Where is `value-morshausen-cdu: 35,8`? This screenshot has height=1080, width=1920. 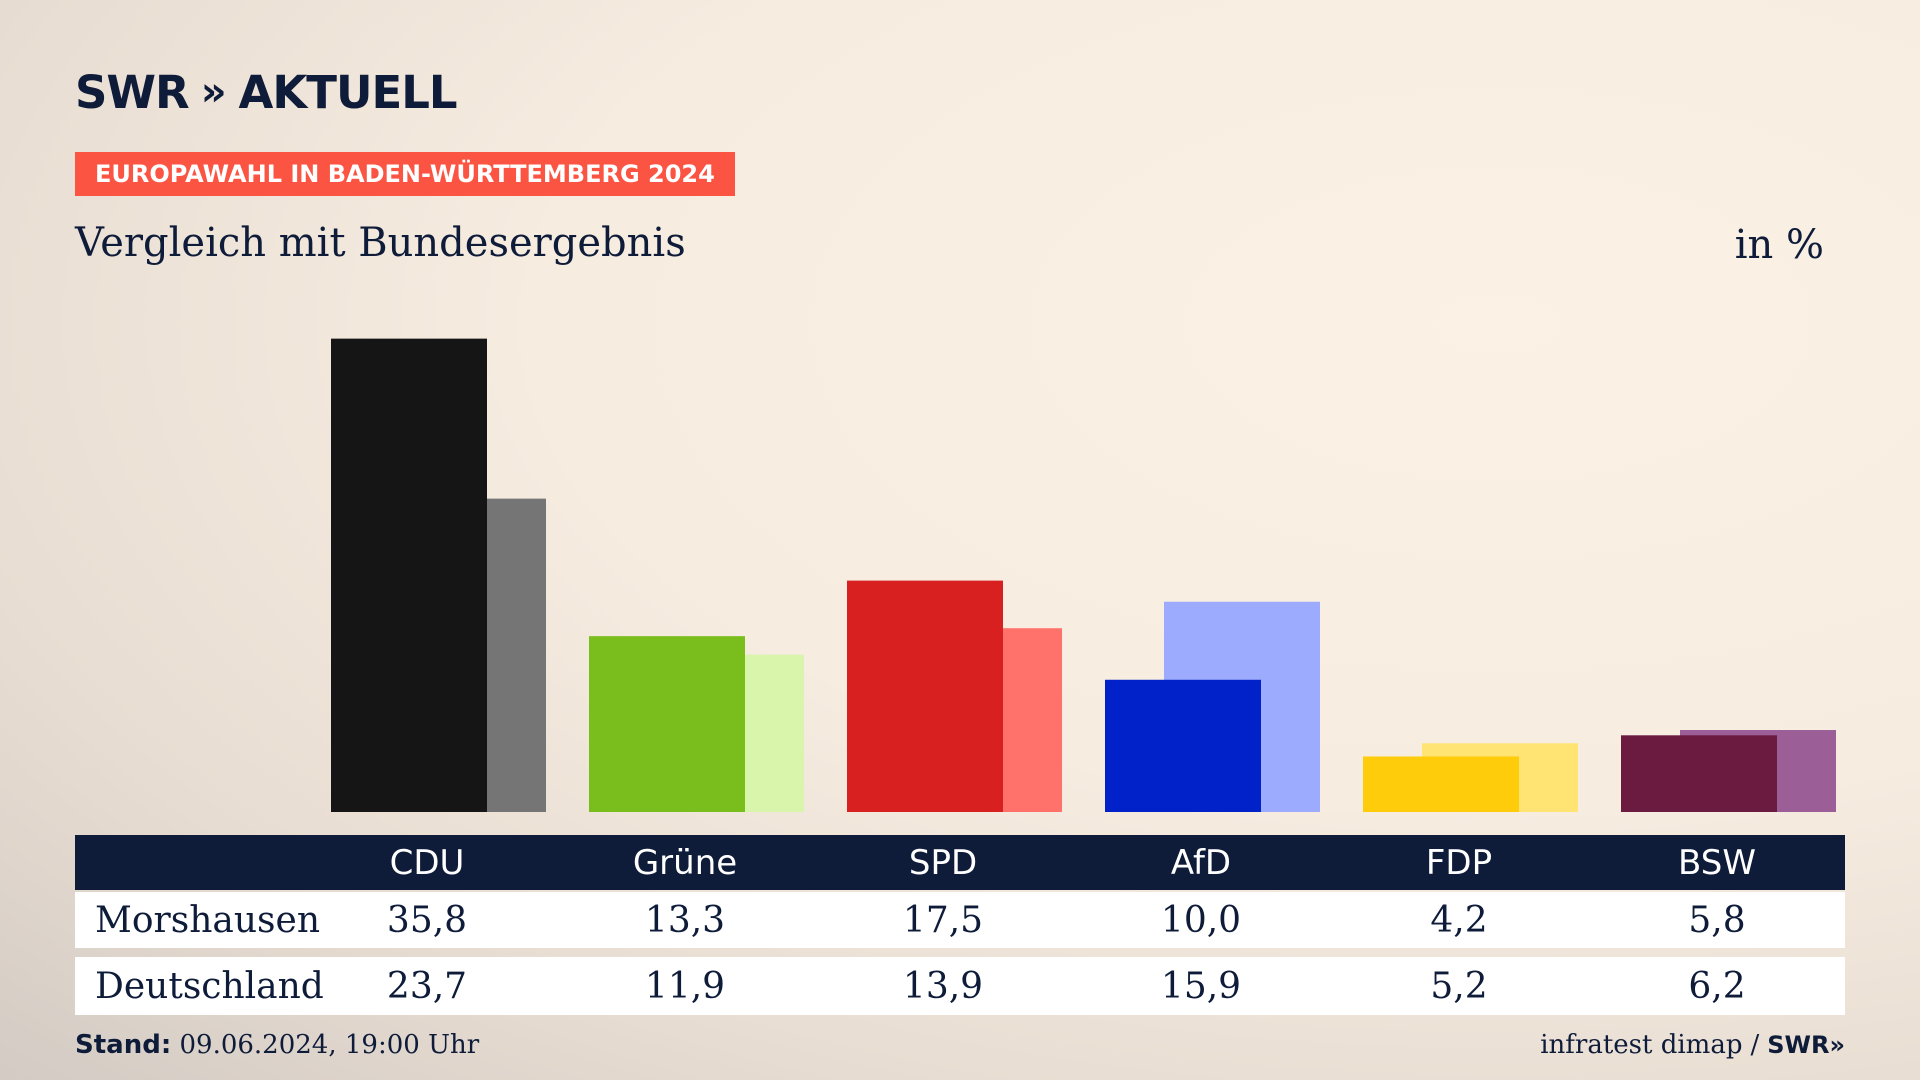
value-morshausen-cdu: 35,8 is located at coordinates (427, 920).